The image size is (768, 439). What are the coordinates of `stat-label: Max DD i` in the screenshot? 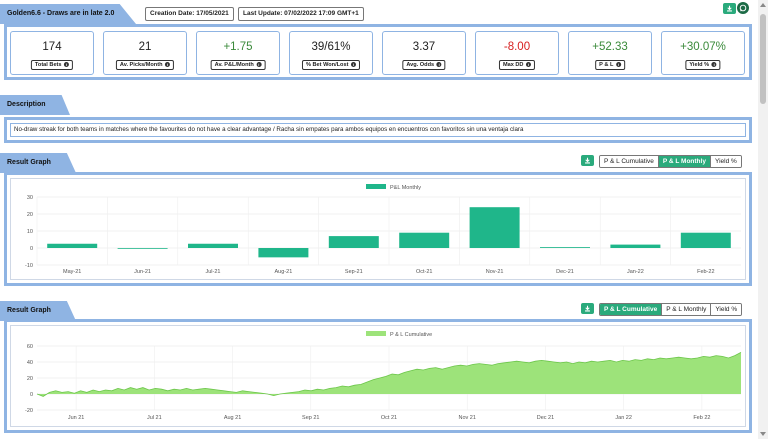 It's located at (517, 65).